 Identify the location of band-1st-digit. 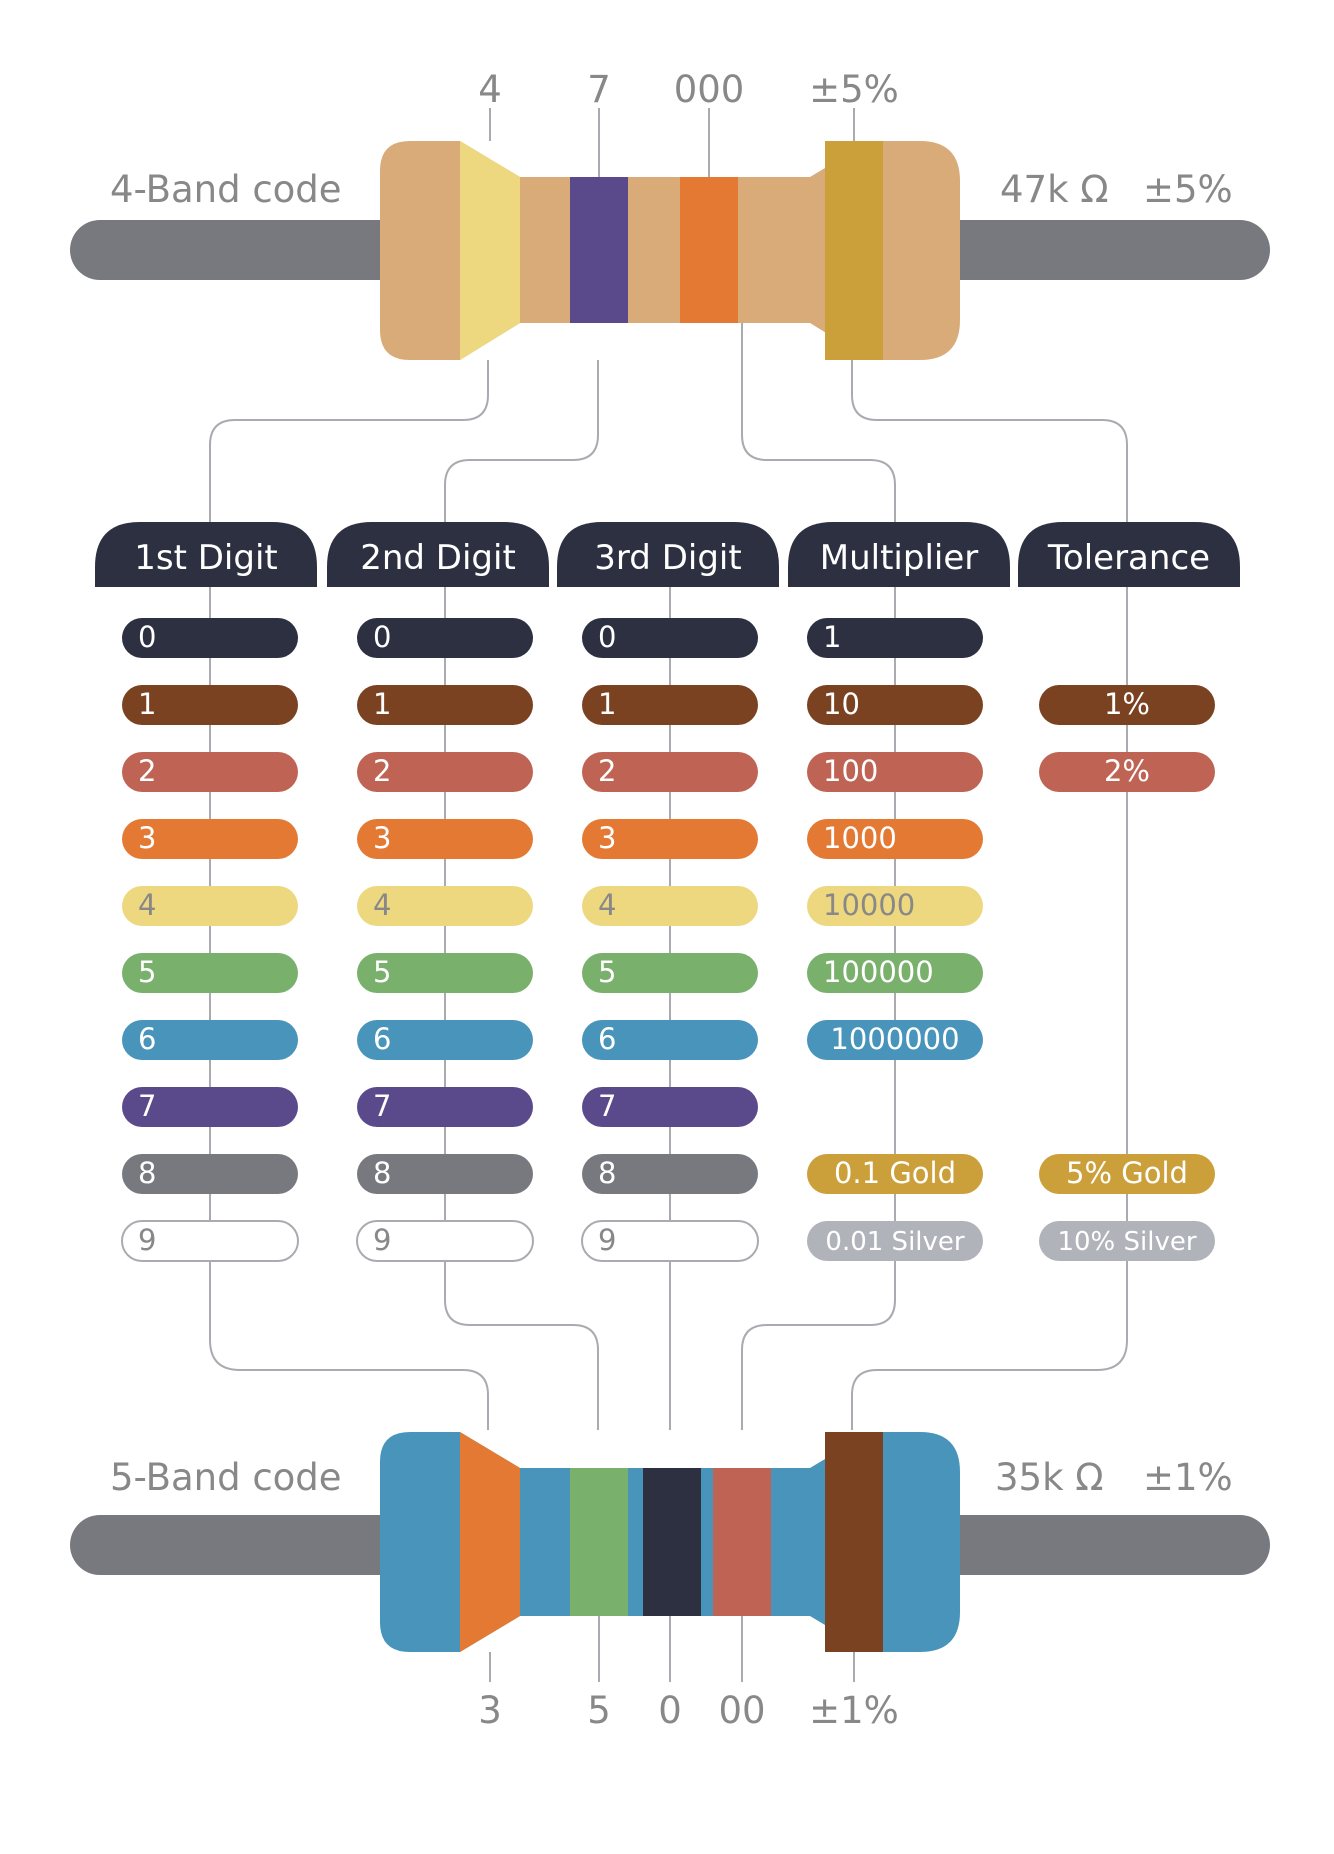
(490, 1542).